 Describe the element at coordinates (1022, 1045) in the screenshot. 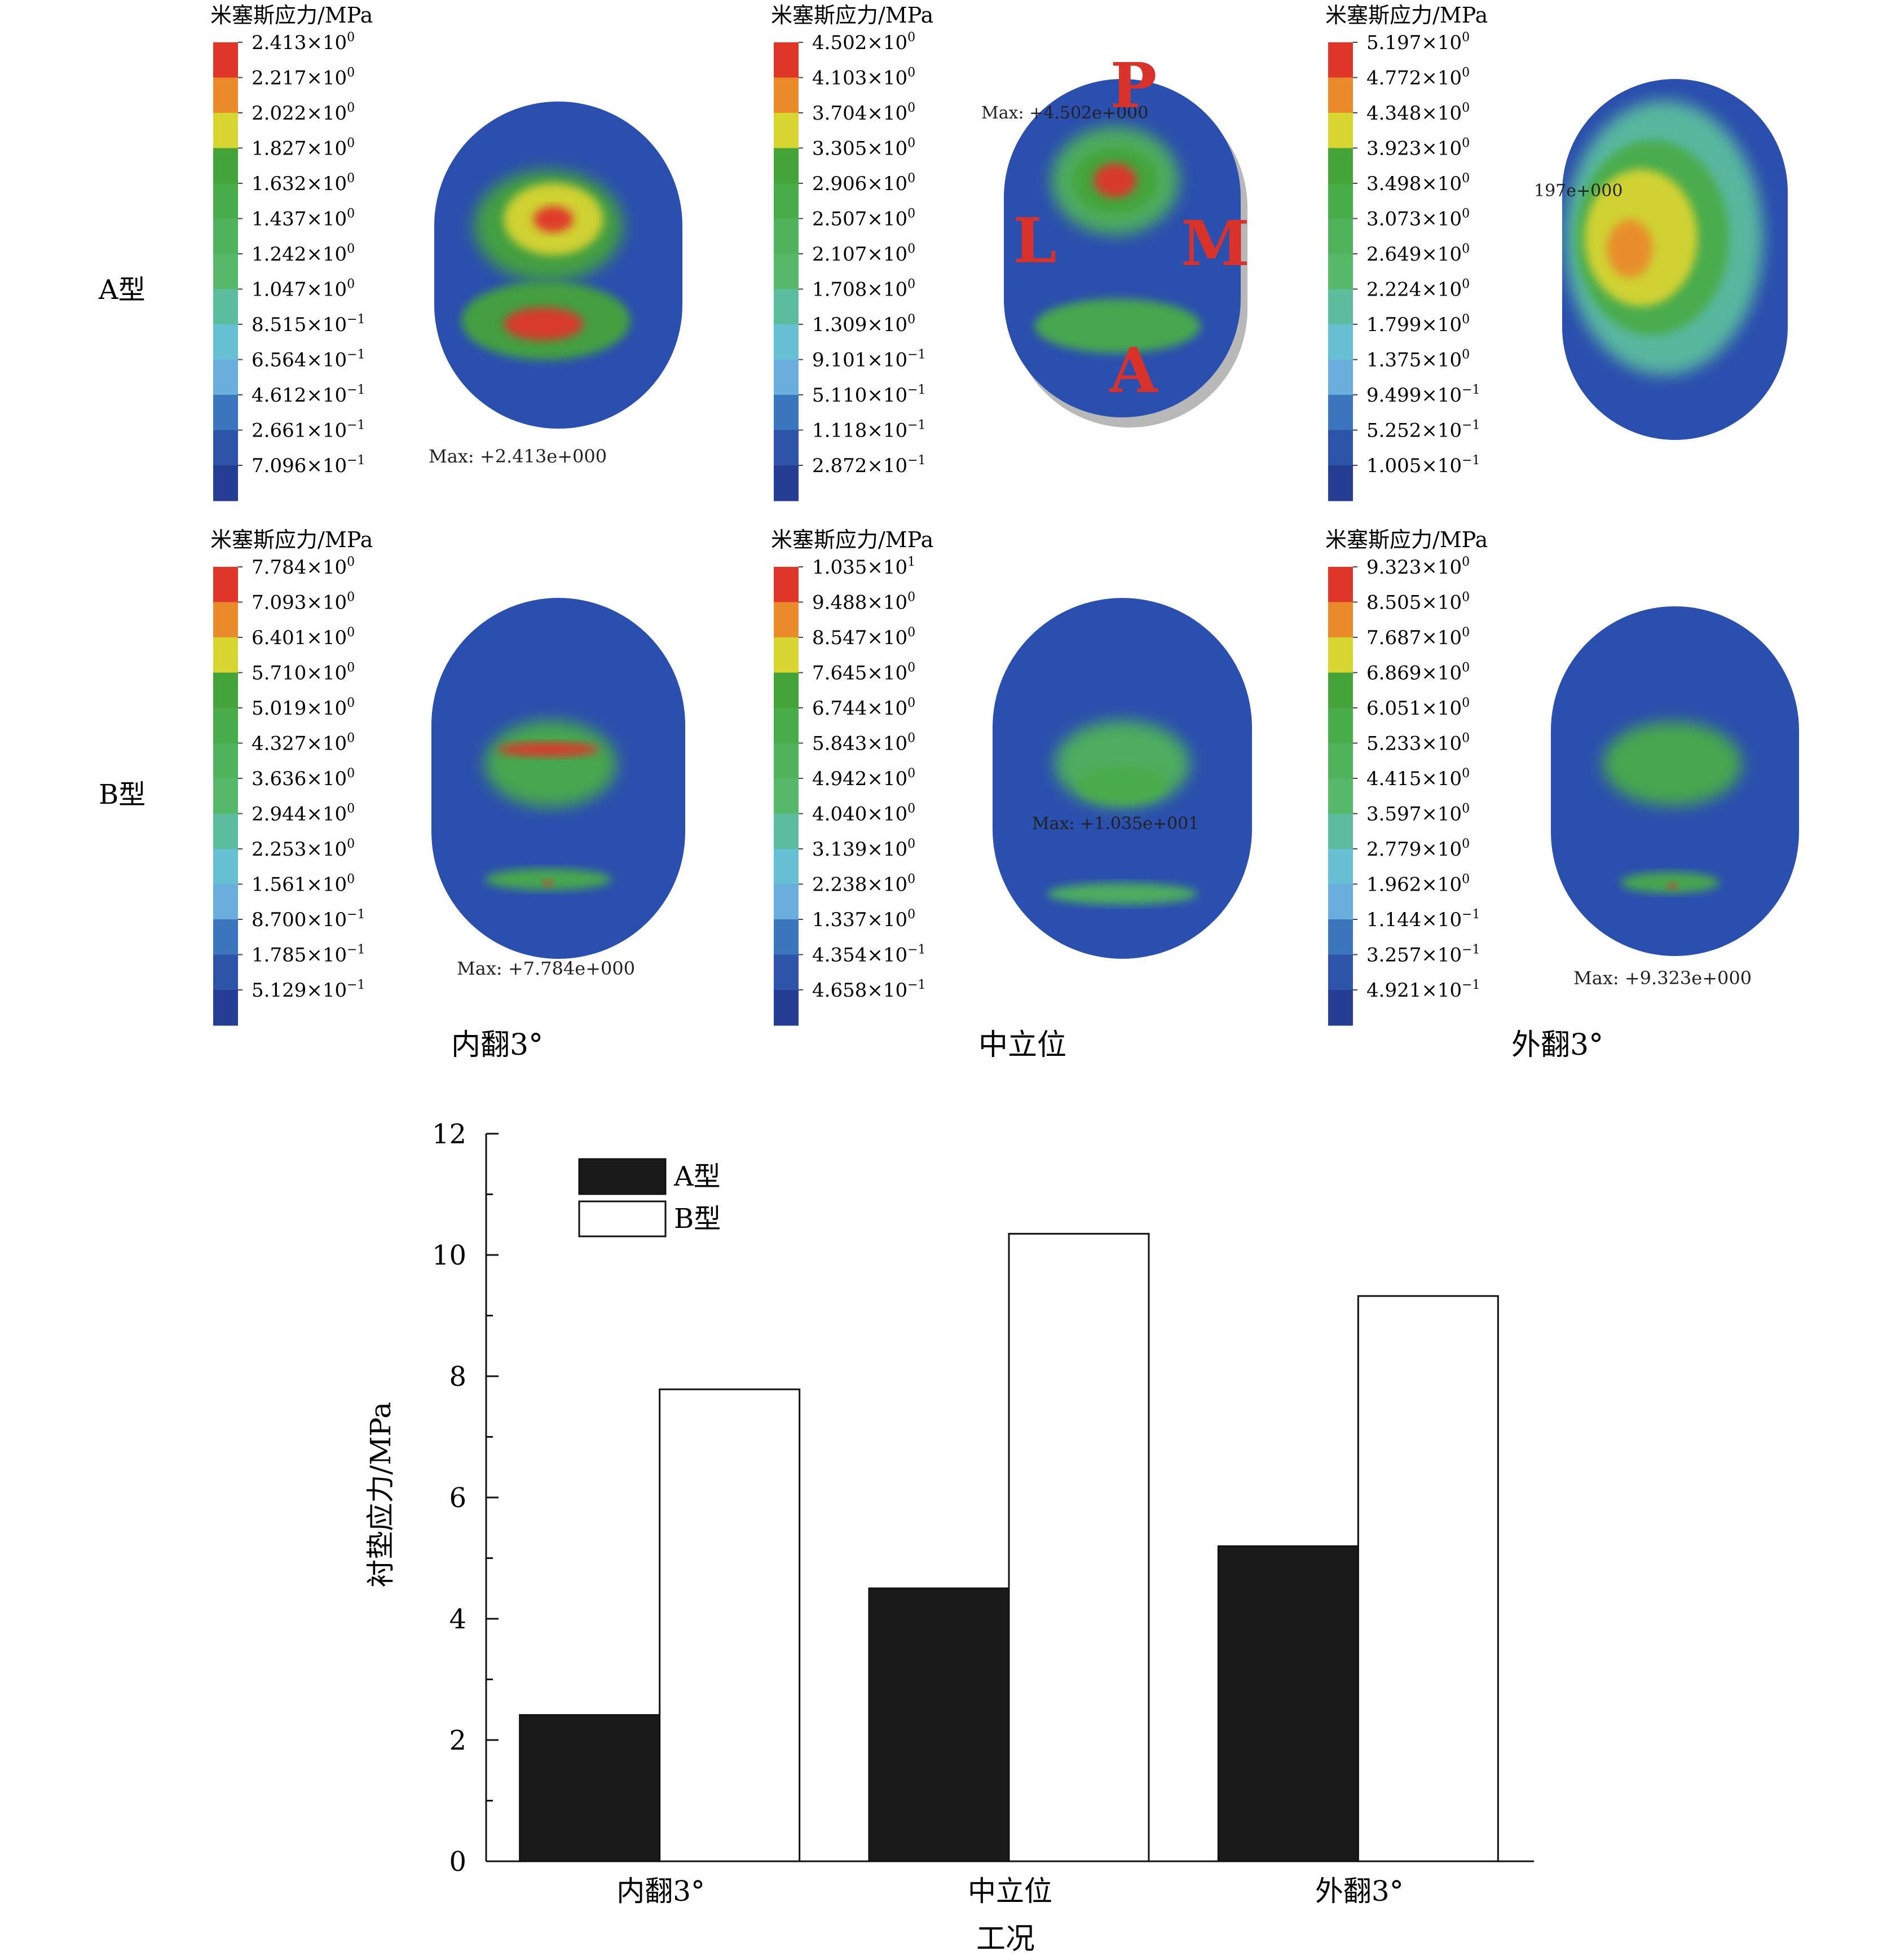

I see `column-label-neutral: 中立位` at that location.